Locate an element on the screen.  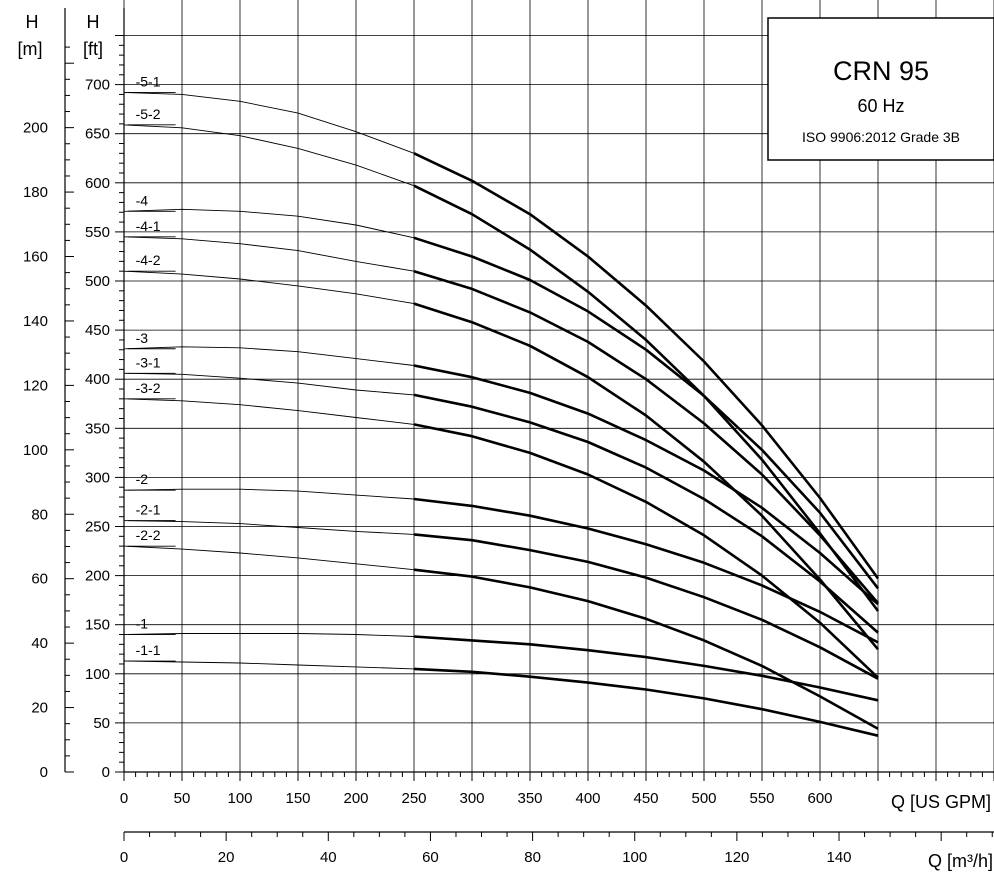
y-axis-m-tick-label: 120 is located at coordinates (35, 385).